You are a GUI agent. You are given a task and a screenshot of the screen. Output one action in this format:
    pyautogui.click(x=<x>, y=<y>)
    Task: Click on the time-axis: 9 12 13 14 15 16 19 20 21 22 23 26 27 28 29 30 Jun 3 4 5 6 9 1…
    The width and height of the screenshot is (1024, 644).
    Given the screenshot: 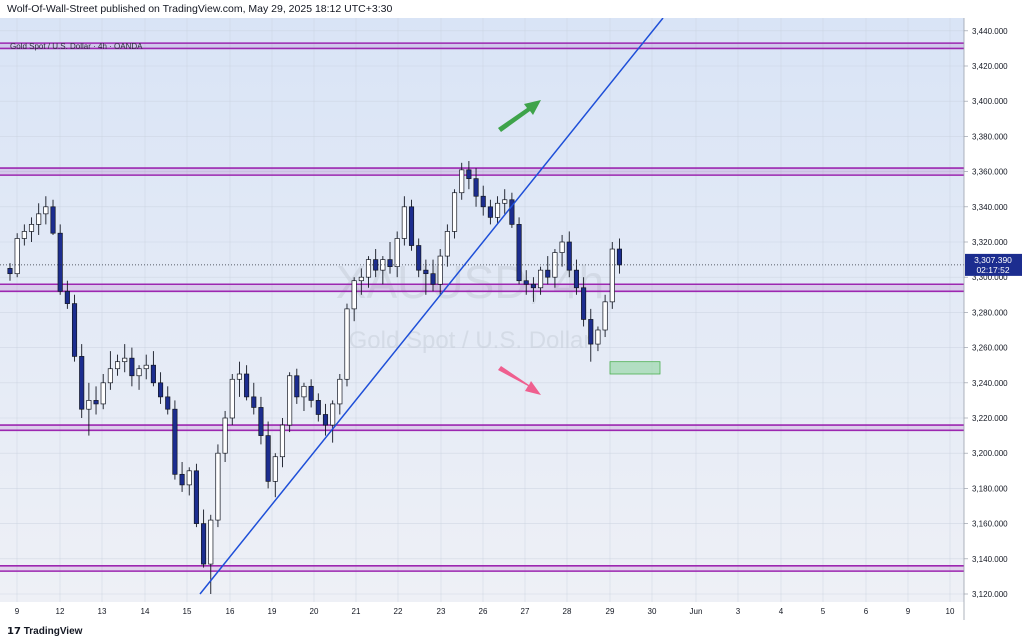 What is the action you would take?
    pyautogui.click(x=485, y=611)
    